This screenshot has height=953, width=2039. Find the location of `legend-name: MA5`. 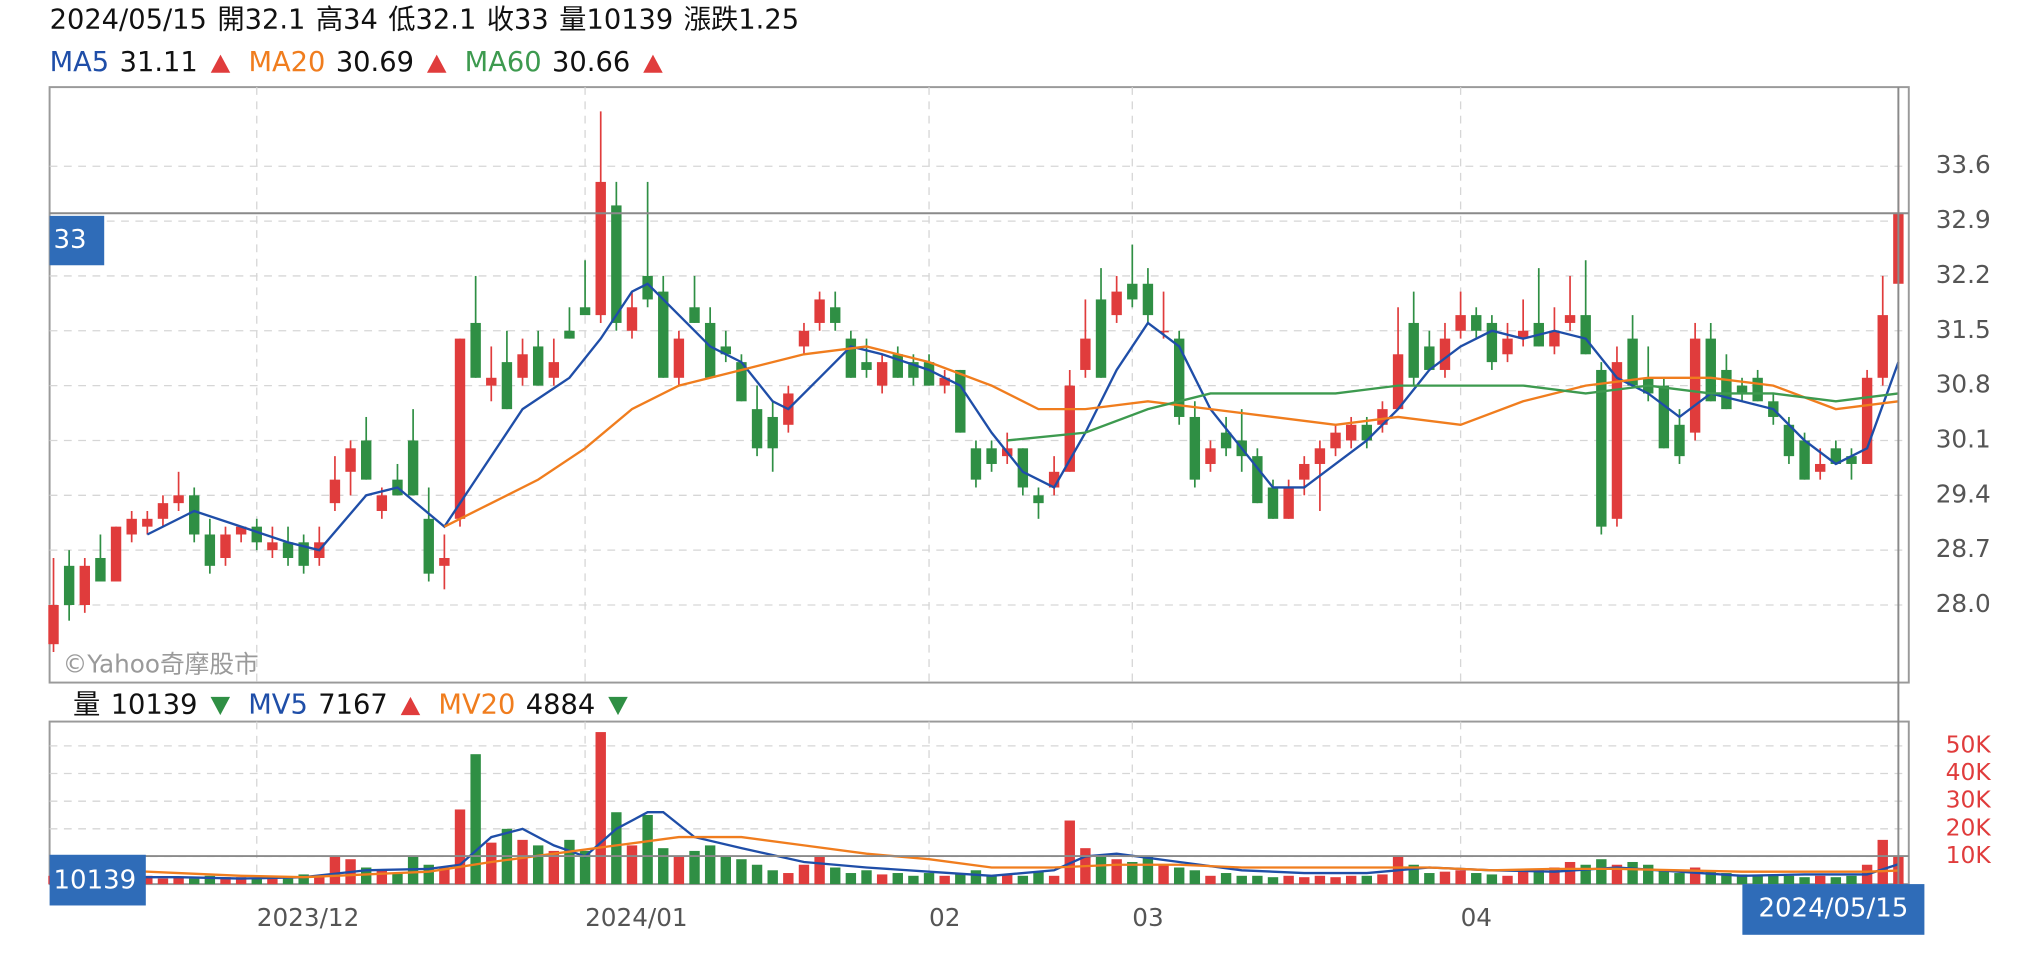

legend-name: MA5 is located at coordinates (80, 62).